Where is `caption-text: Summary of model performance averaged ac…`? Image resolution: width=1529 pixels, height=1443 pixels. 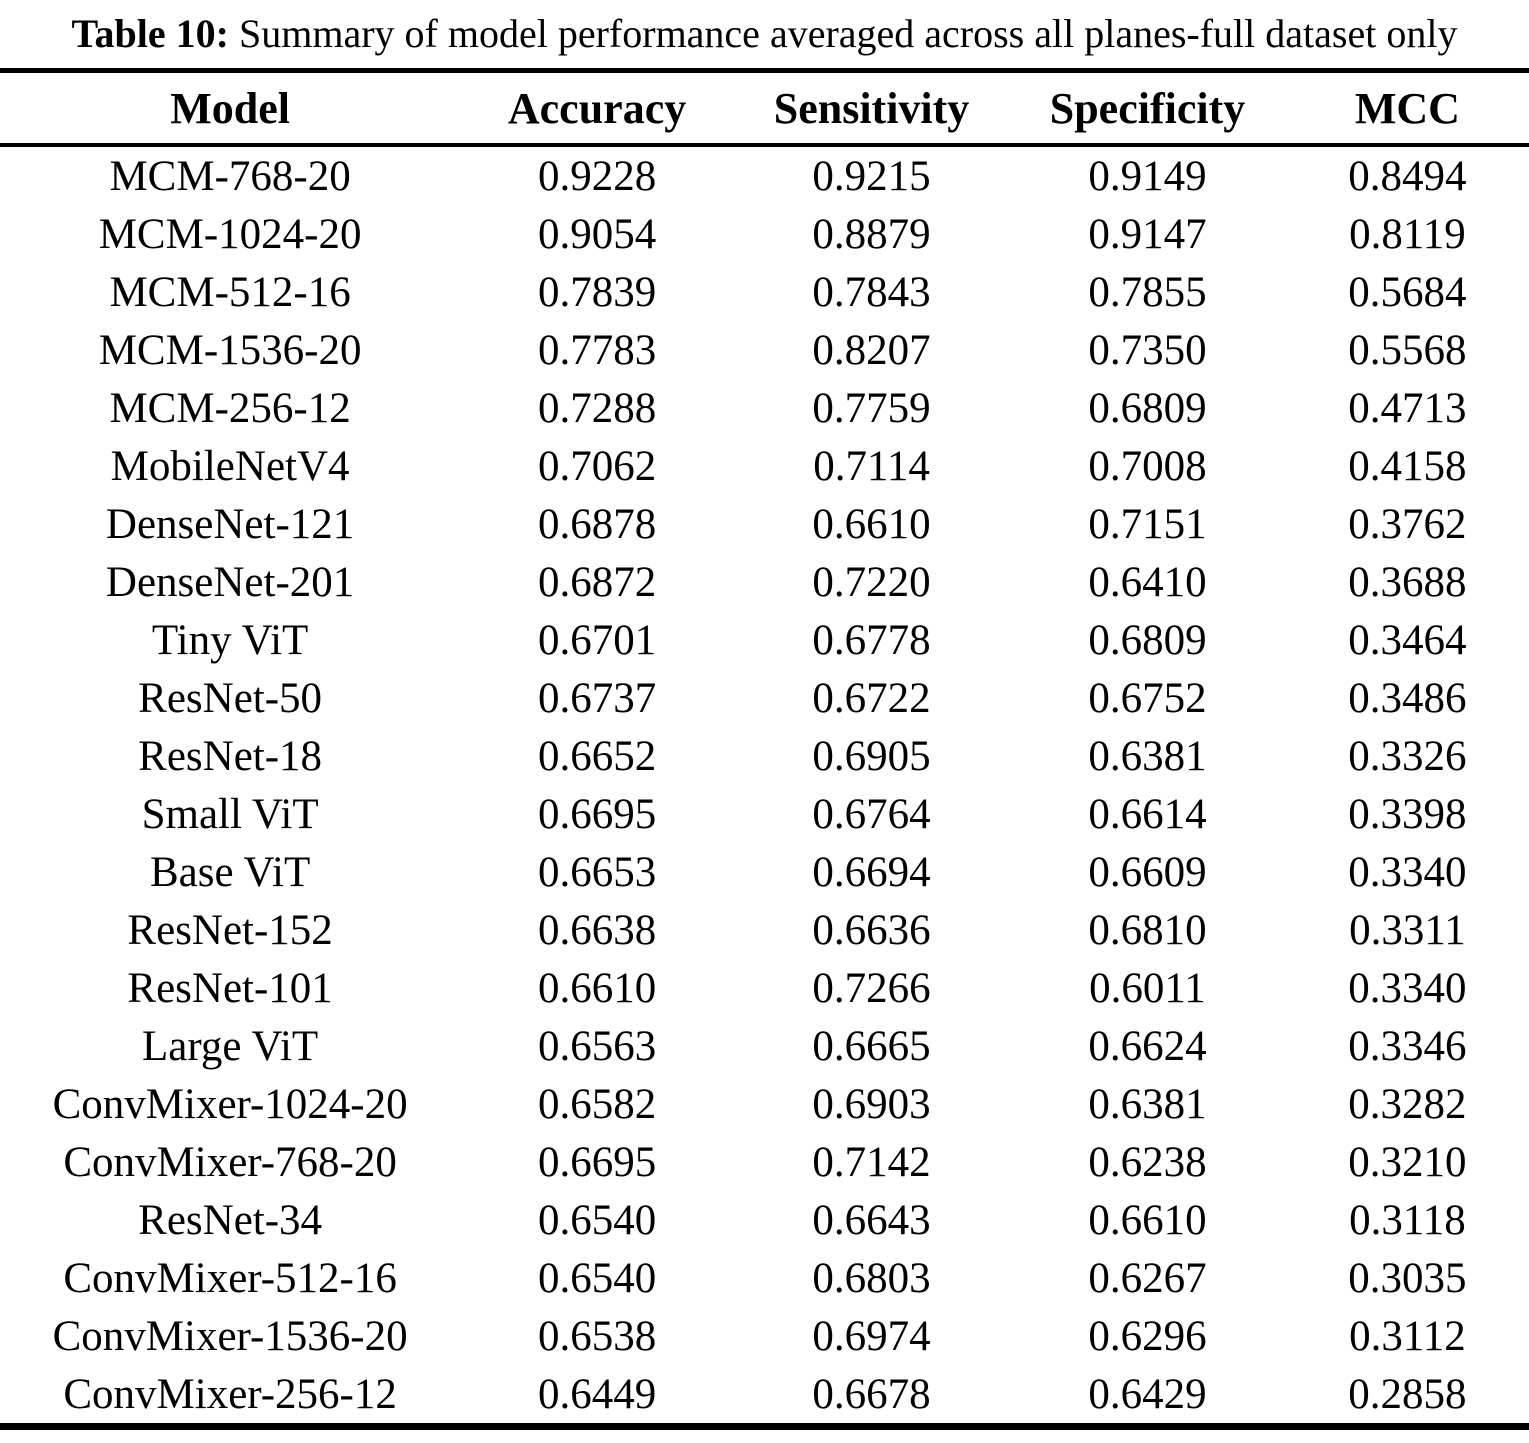 caption-text: Summary of model performance averaged ac… is located at coordinates (843, 33).